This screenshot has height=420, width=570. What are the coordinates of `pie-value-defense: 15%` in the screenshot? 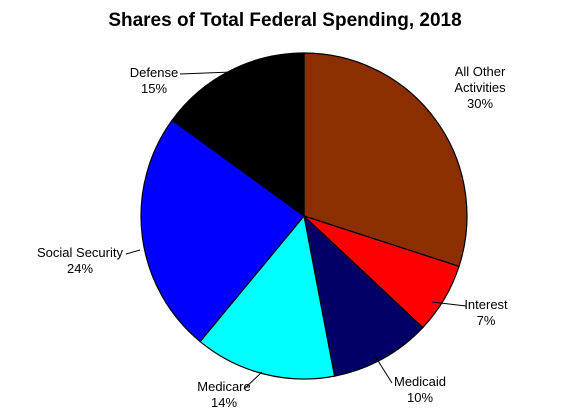 It's located at (154, 88).